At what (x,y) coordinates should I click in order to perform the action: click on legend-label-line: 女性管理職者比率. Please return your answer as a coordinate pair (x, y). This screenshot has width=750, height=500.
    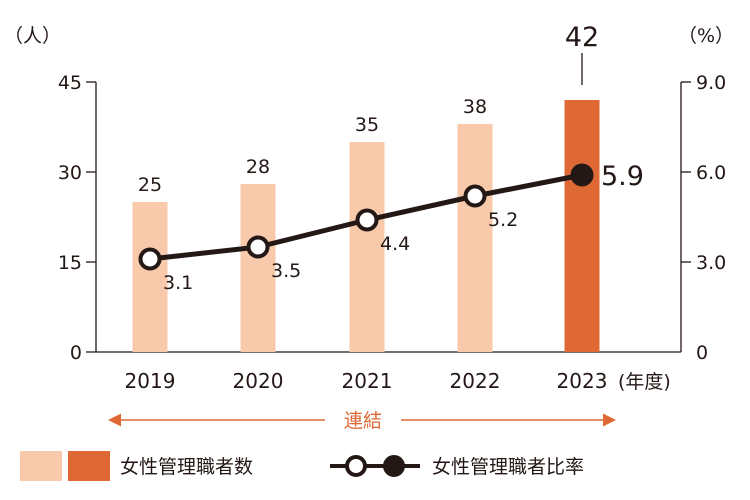
    Looking at the image, I should click on (508, 467).